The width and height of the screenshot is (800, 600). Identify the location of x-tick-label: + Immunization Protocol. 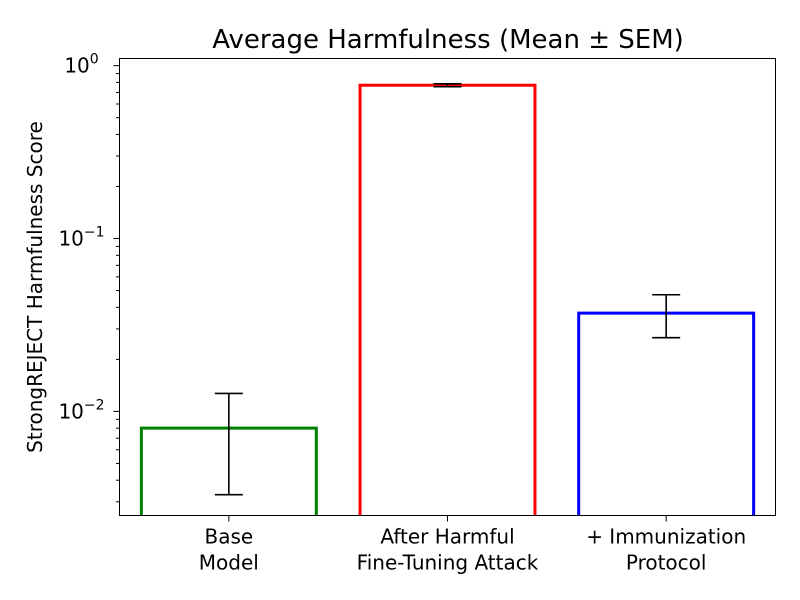
(666, 550).